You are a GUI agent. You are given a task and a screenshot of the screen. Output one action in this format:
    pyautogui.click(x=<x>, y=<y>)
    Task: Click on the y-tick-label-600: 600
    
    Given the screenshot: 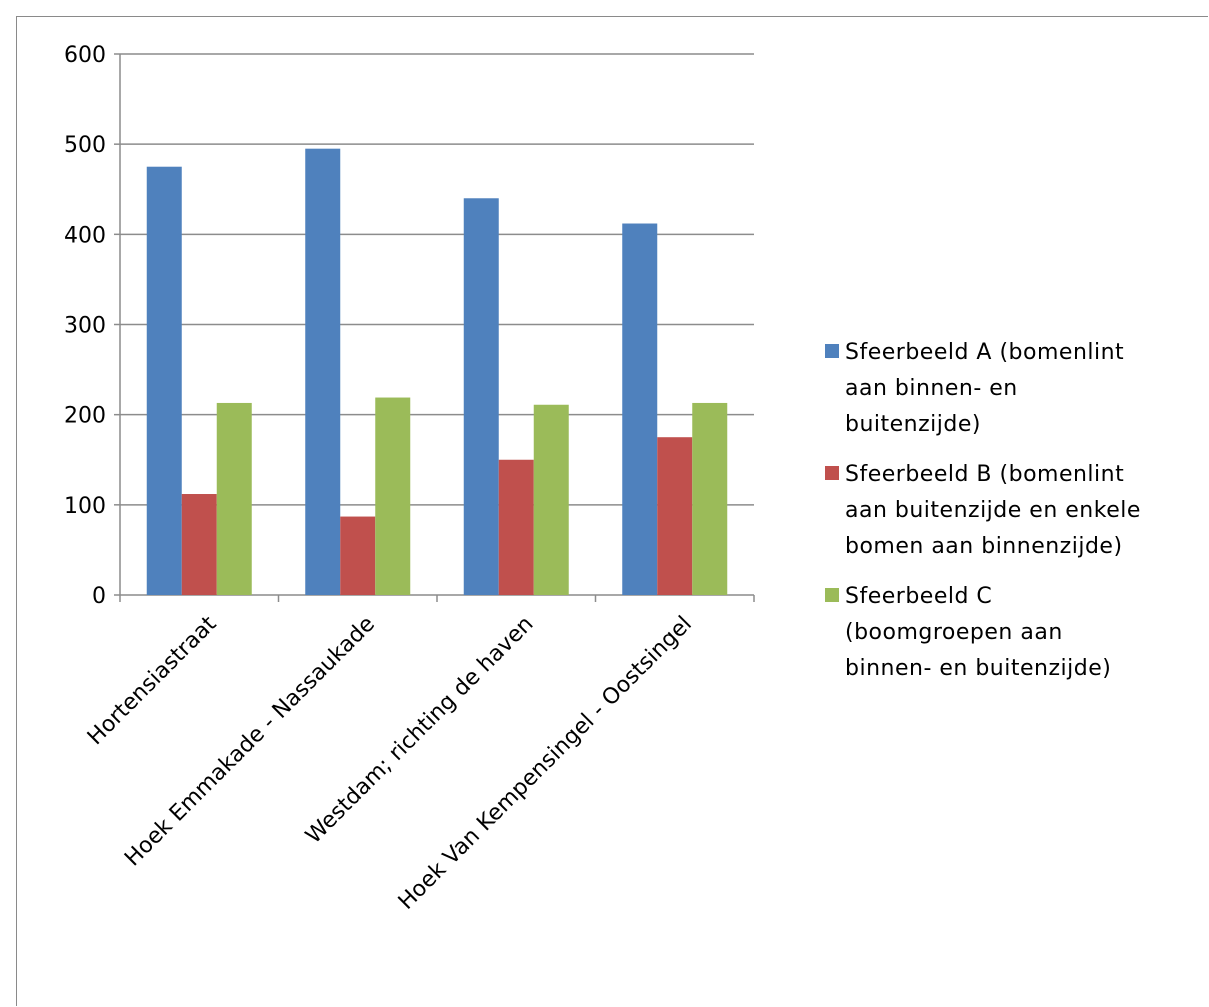 What is the action you would take?
    pyautogui.click(x=85, y=55)
    